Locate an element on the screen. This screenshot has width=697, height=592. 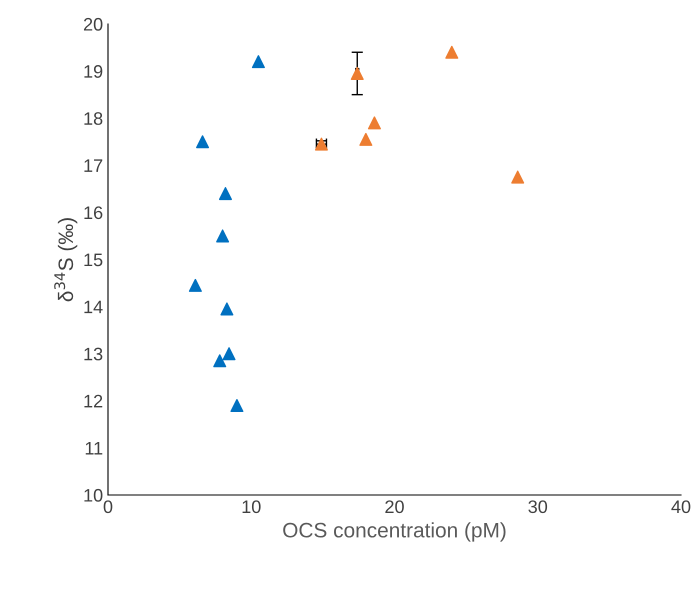
y-tick-label: 15 is located at coordinates (93, 260).